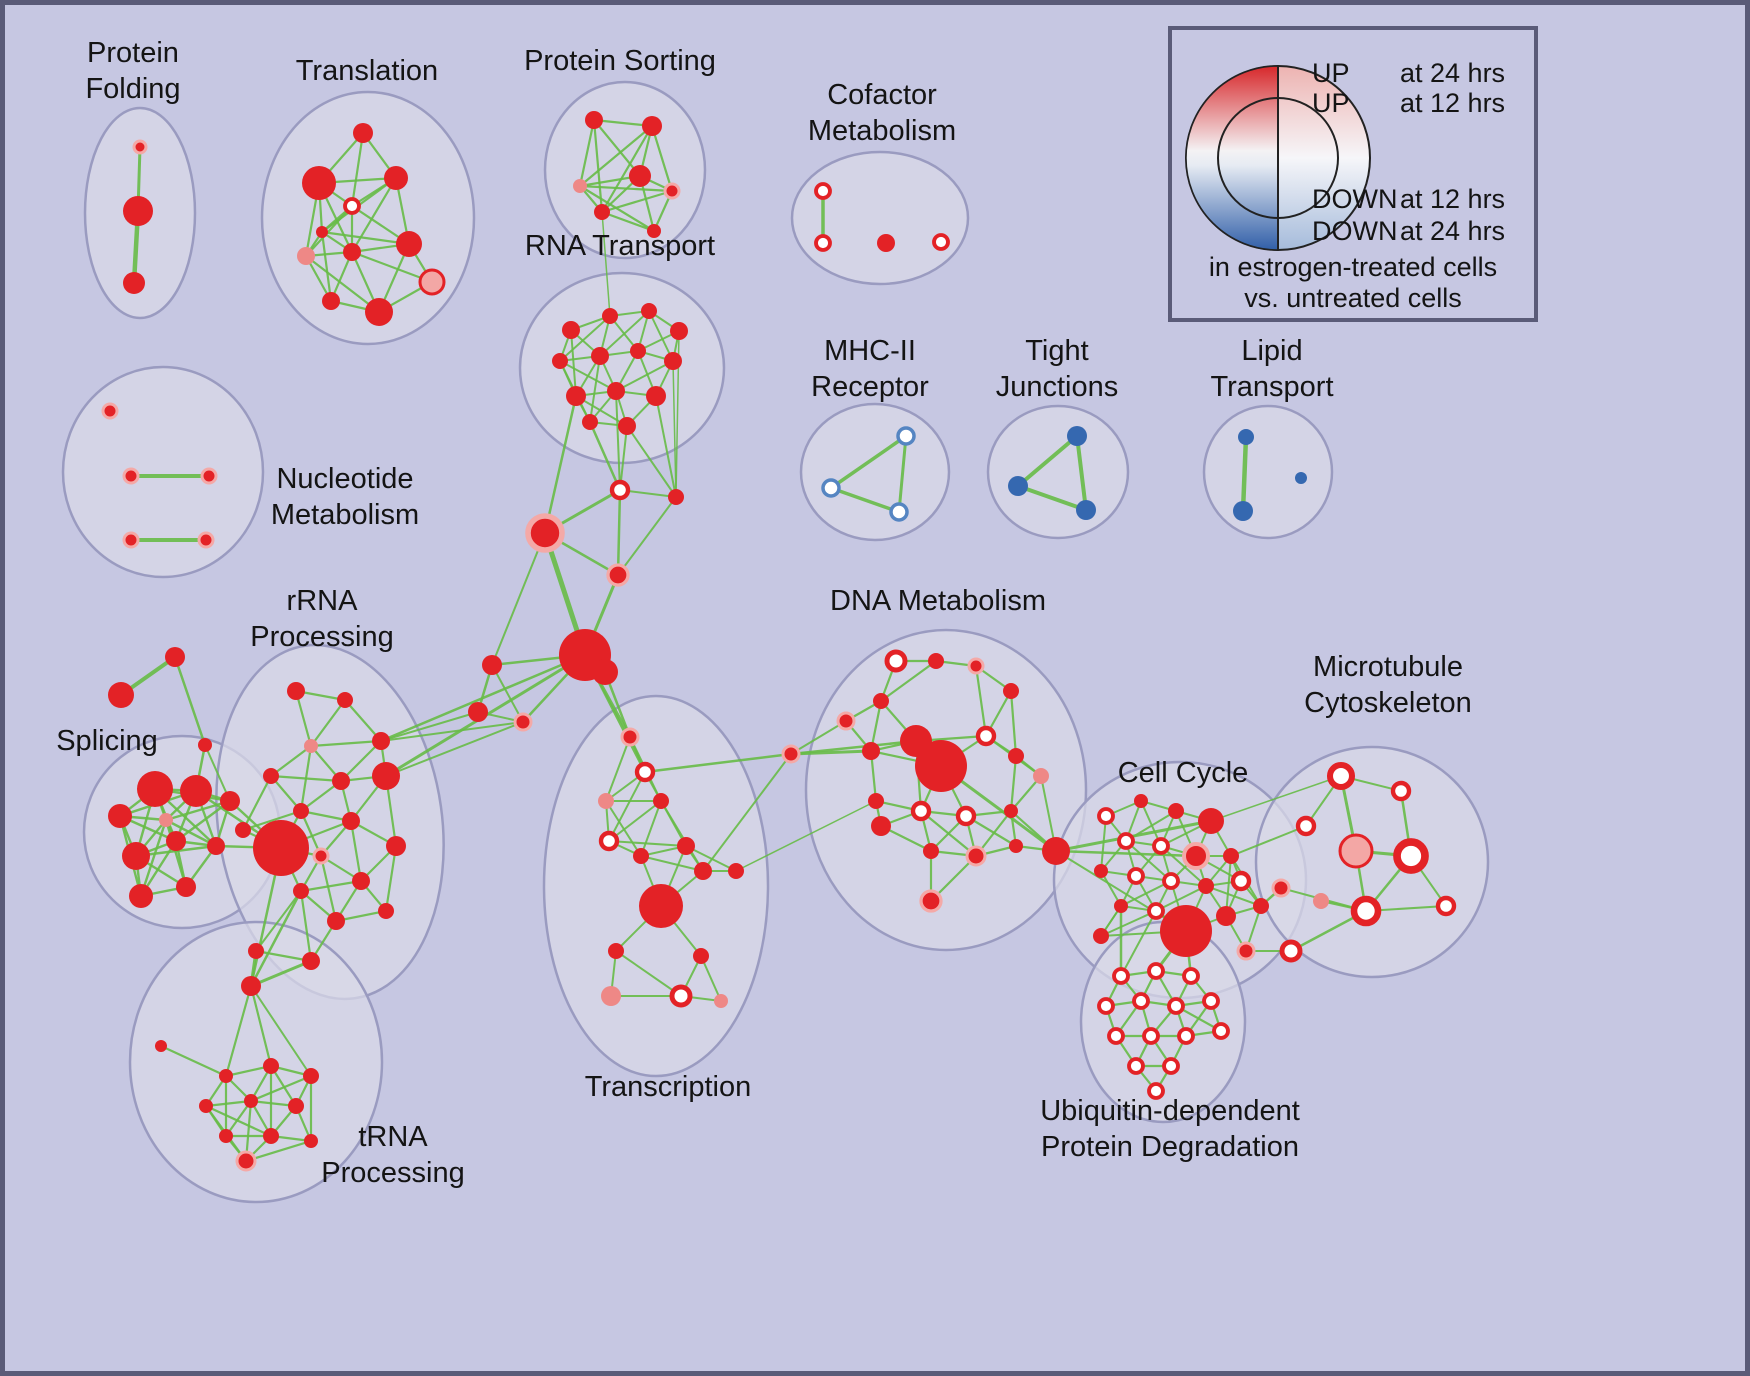 This screenshot has height=1376, width=1750. I want to click on cluster-label-cofactor-metabolism: Cofactor Metabolism, so click(882, 113).